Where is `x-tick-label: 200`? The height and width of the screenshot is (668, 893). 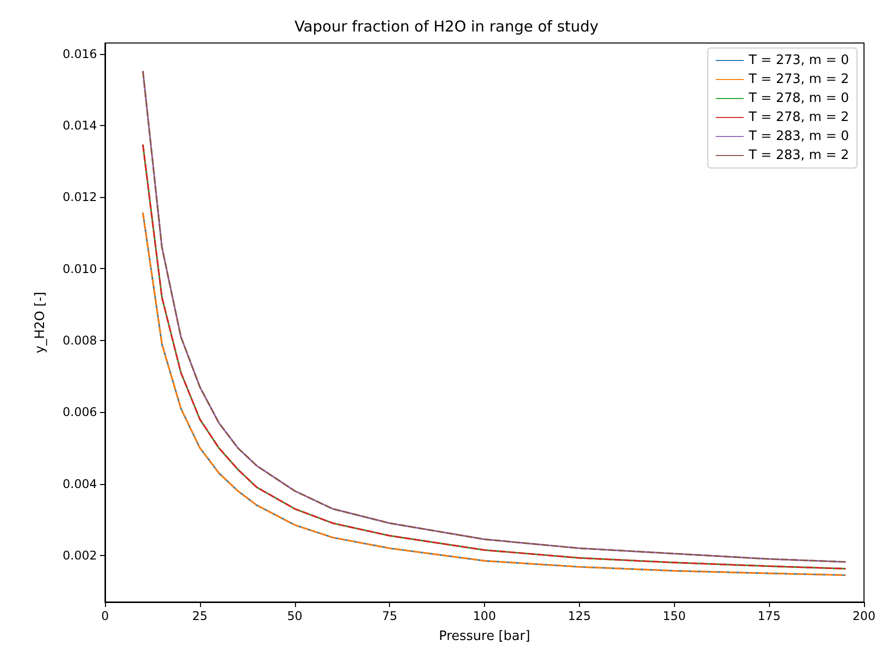
x-tick-label: 200 is located at coordinates (864, 616).